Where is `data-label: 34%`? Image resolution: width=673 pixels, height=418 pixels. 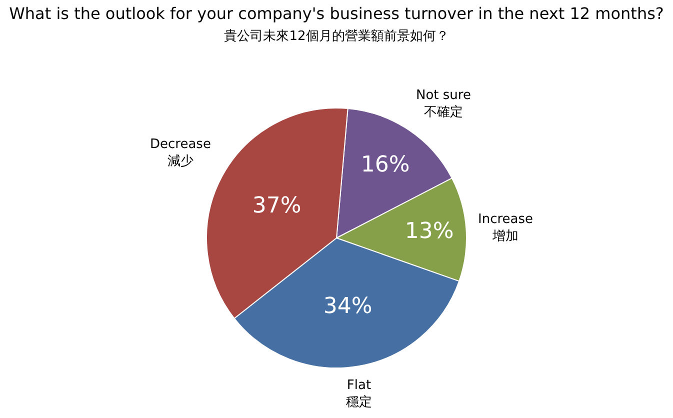 data-label: 34% is located at coordinates (347, 306).